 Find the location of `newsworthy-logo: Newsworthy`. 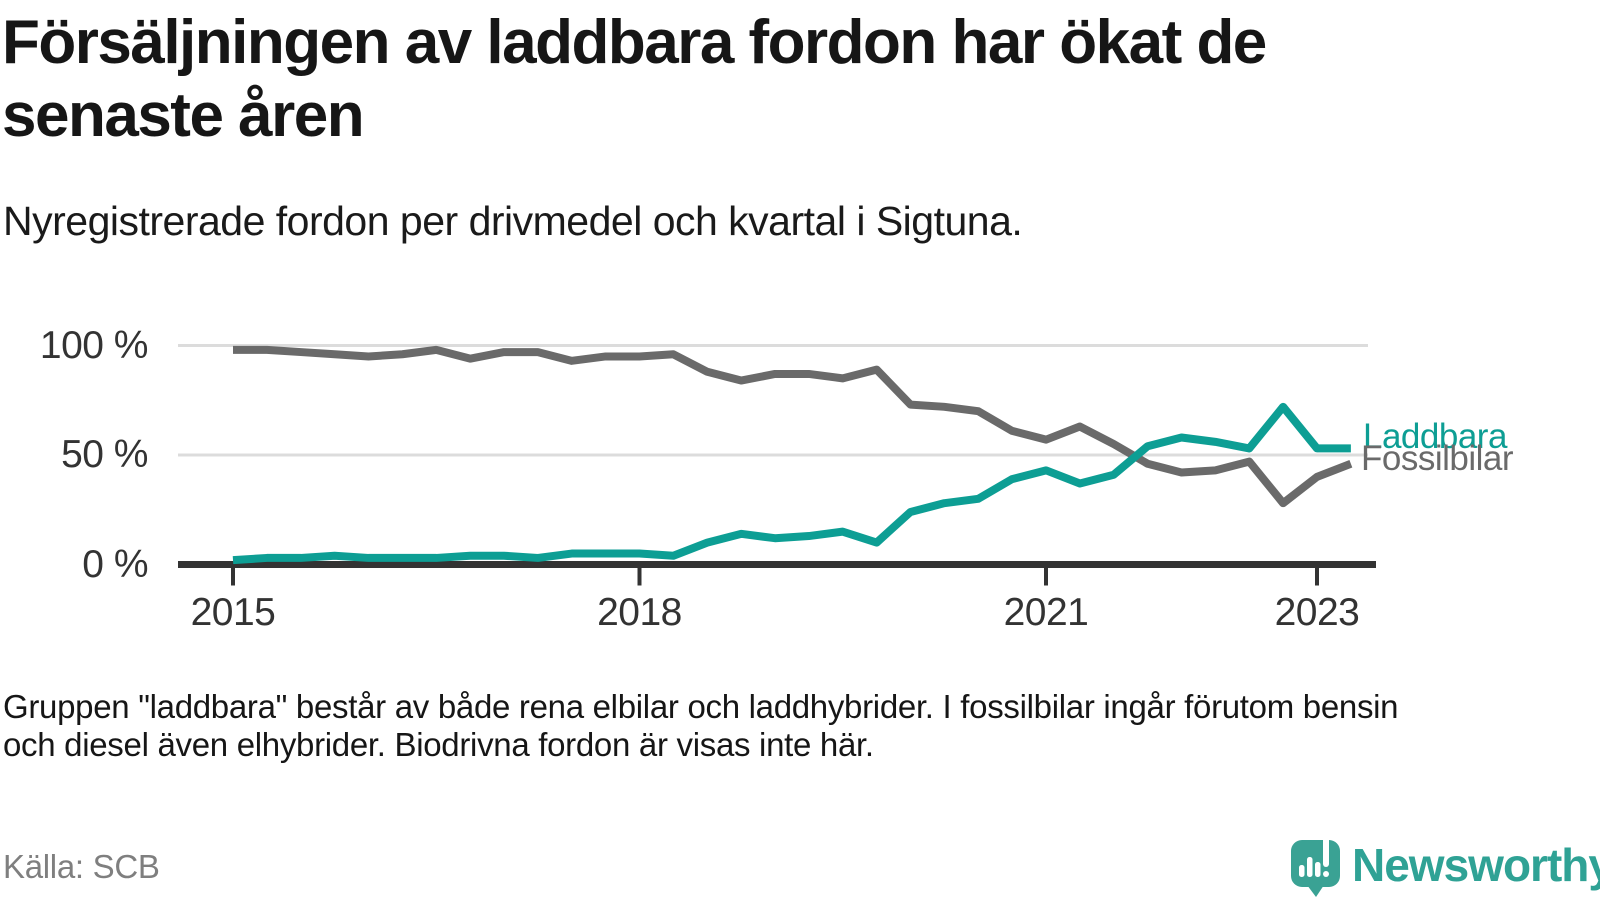

newsworthy-logo: Newsworthy is located at coordinates (1444, 866).